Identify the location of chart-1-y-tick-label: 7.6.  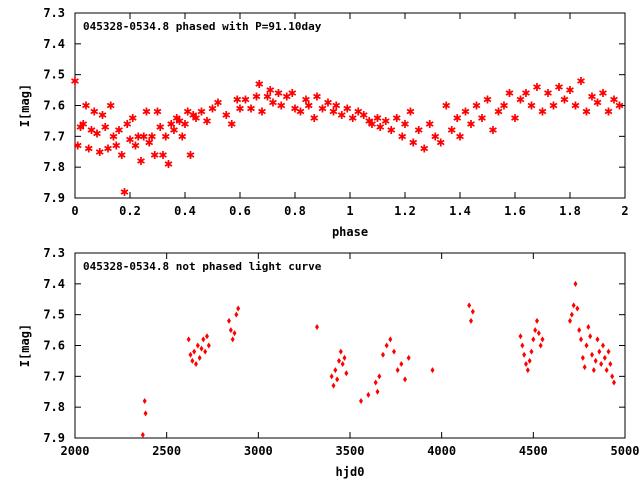
(54, 106).